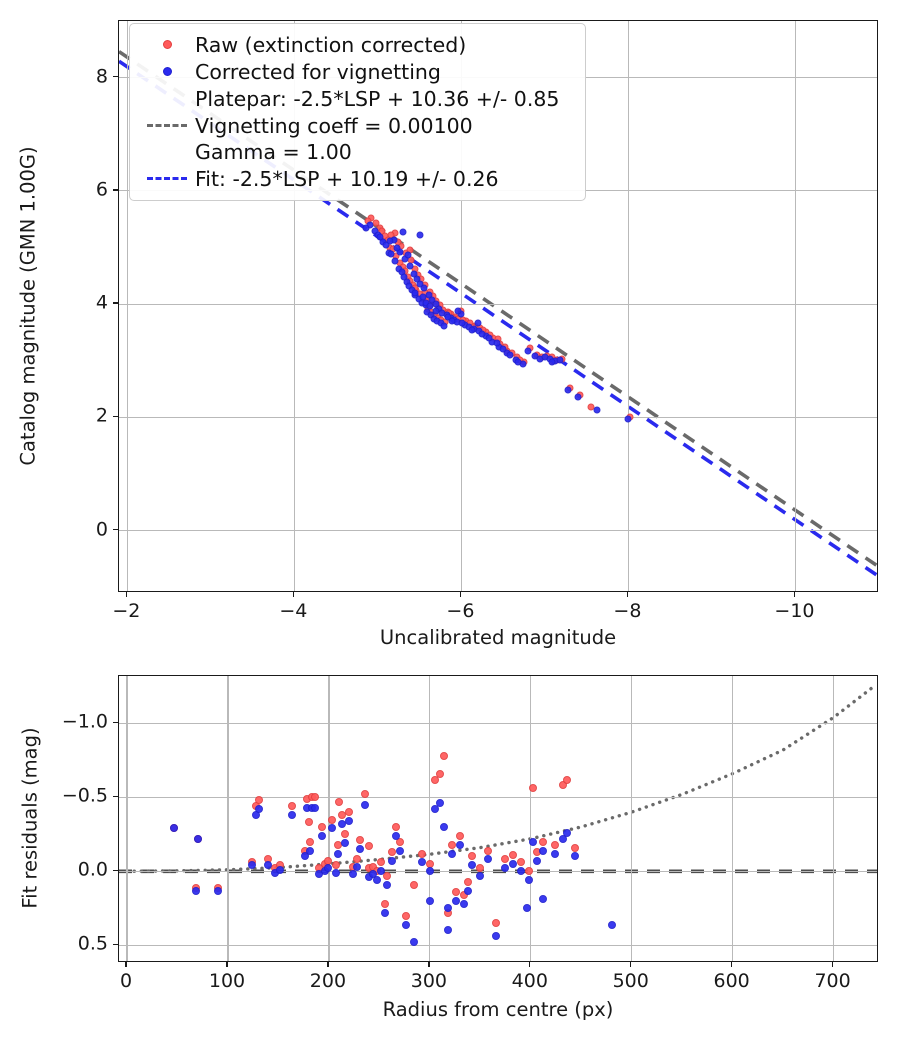  I want to click on x-tick-label: −4, so click(293, 611).